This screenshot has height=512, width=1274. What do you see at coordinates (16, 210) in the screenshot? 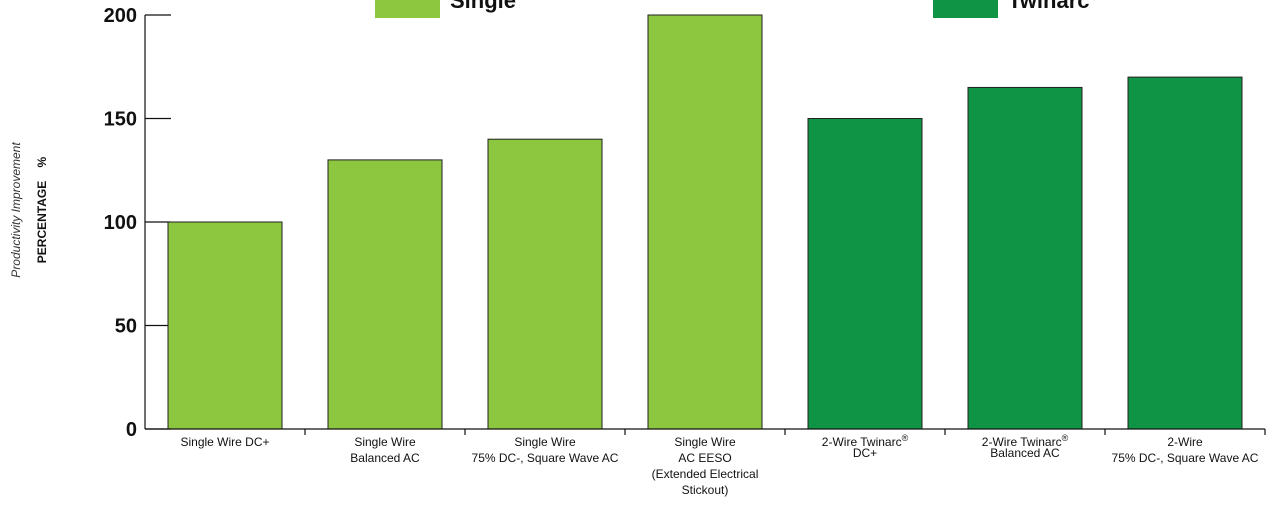
I see `y-axis-label-italic: Productivity Improvement` at bounding box center [16, 210].